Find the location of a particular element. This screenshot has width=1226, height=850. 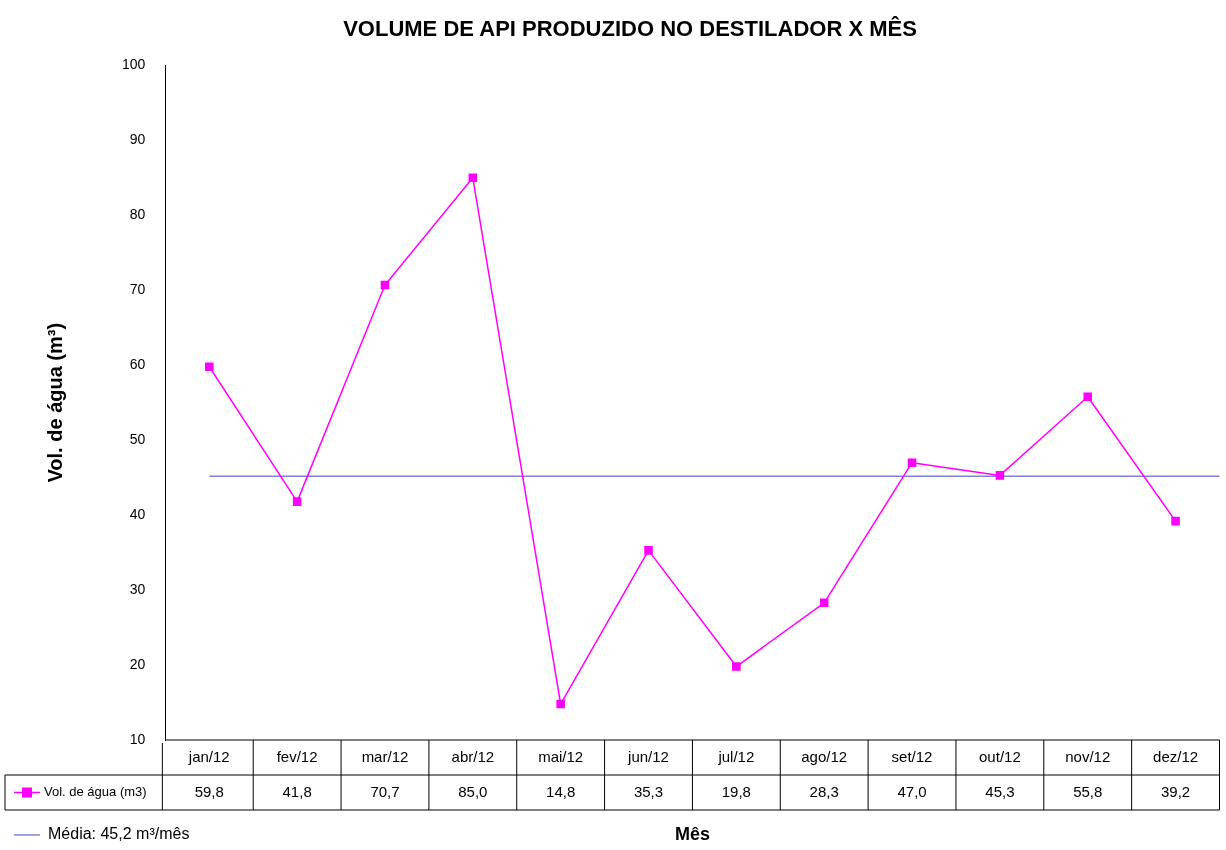

y-tick-label: 30 is located at coordinates (137, 588).